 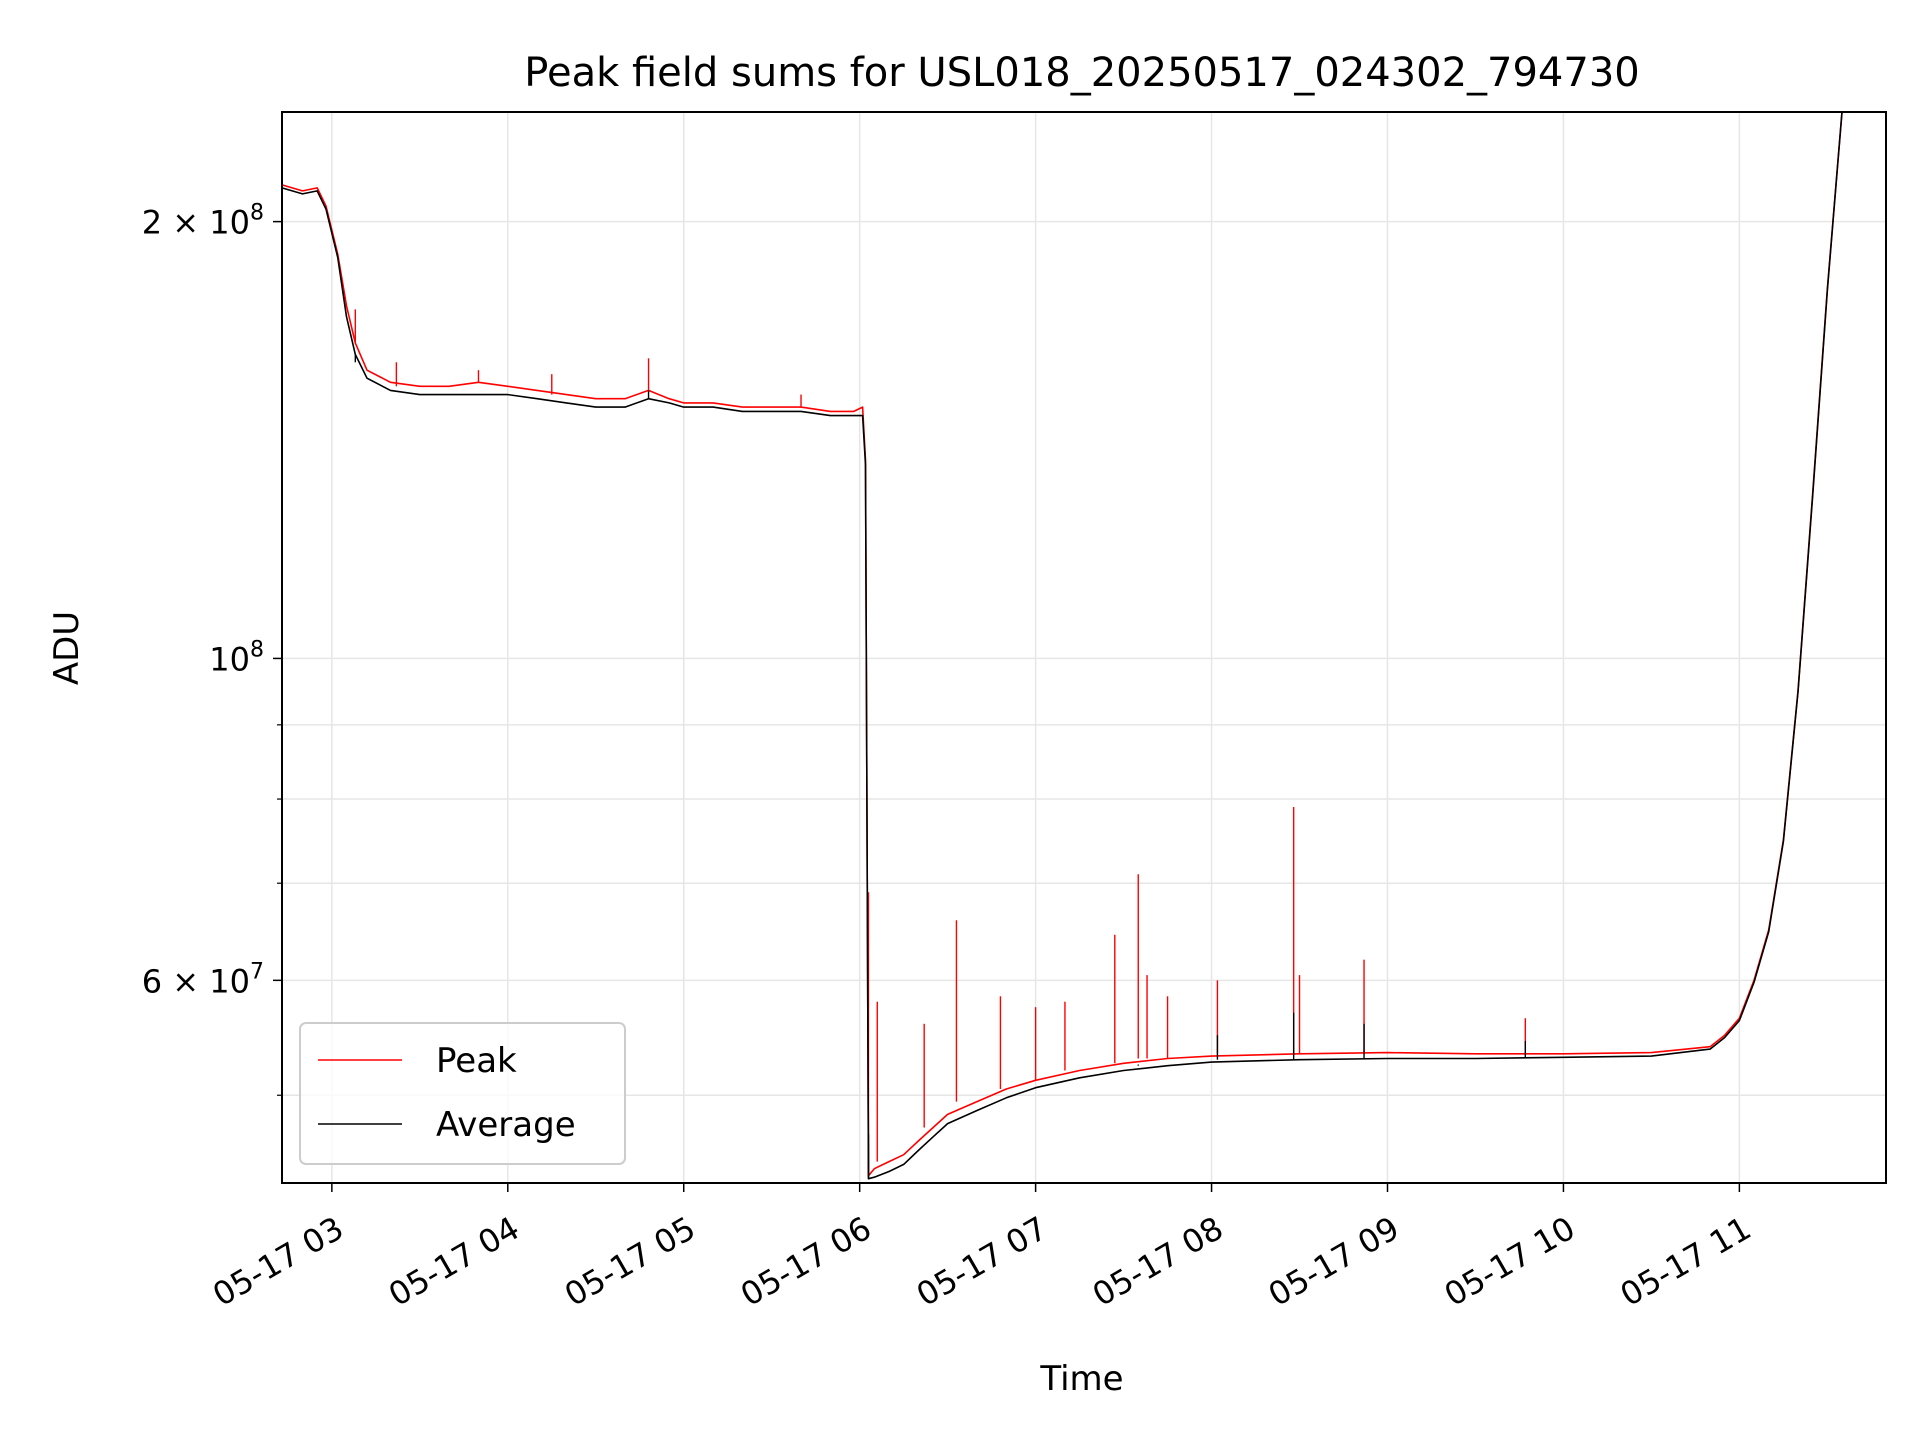 What do you see at coordinates (196, 981) in the screenshot?
I see `y-tick-label-base: 6 × 10` at bounding box center [196, 981].